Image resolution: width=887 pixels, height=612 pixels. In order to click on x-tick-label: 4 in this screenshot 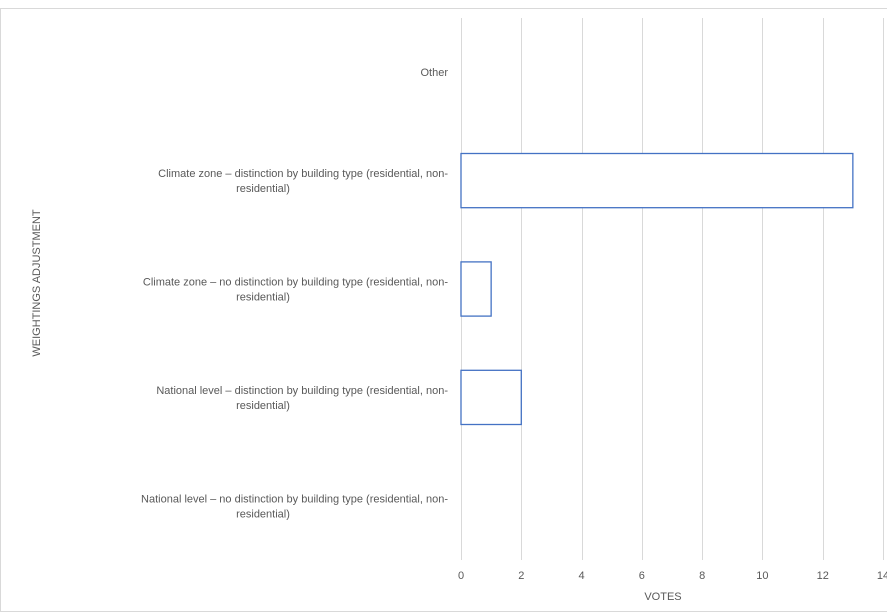, I will do `click(582, 576)`.